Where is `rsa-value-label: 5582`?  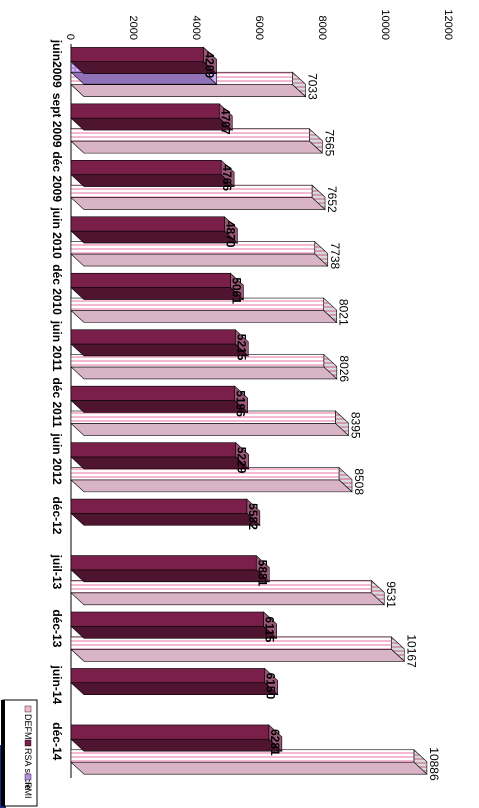
rsa-value-label: 5582 is located at coordinates (253, 516).